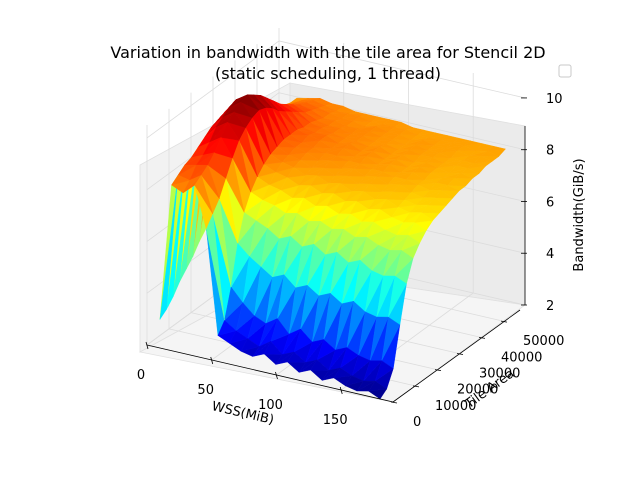  I want to click on z-tick-label: 10, so click(554, 99).